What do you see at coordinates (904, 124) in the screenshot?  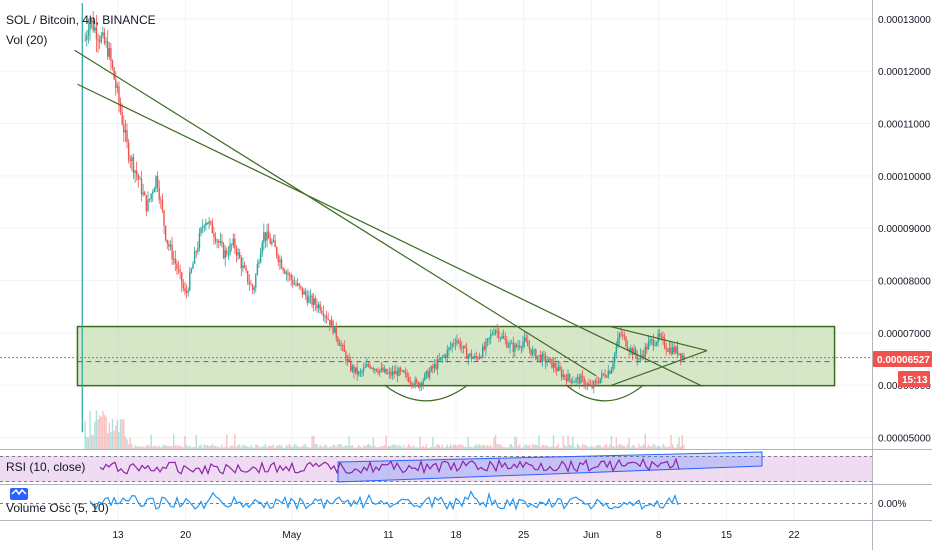 I see `price-tick-label: 0.00011000` at bounding box center [904, 124].